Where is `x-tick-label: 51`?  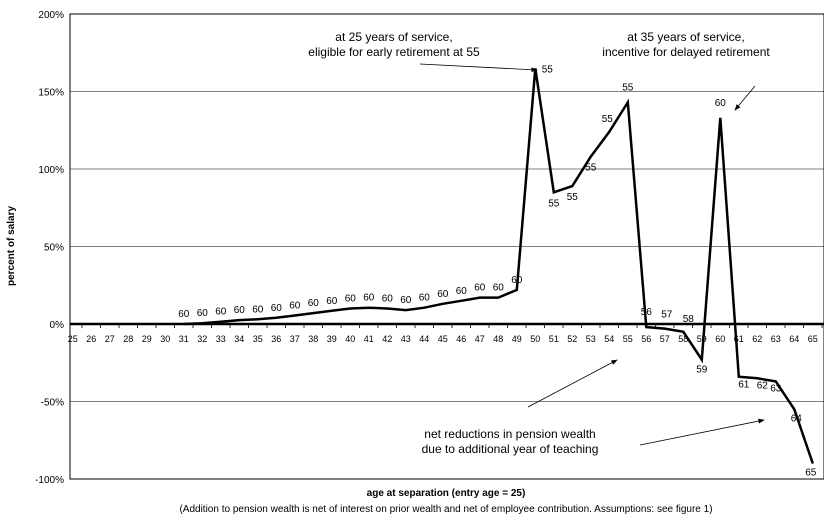
x-tick-label: 51 is located at coordinates (554, 339).